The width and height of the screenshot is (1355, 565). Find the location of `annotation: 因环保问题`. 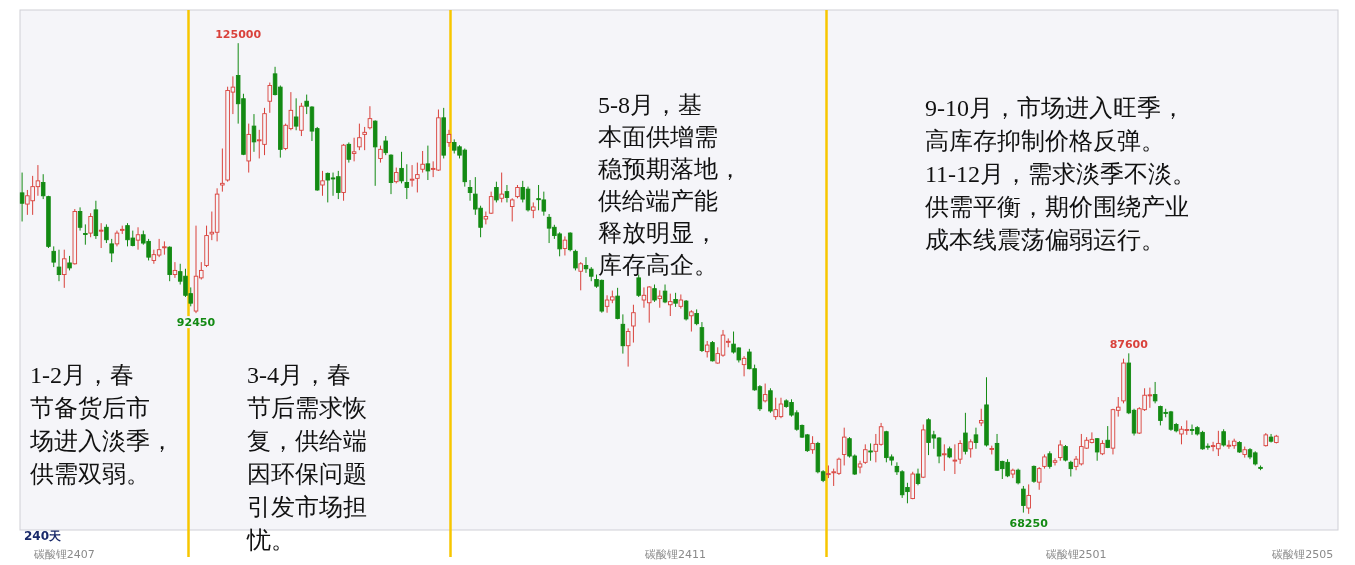

annotation: 因环保问题 is located at coordinates (307, 474).